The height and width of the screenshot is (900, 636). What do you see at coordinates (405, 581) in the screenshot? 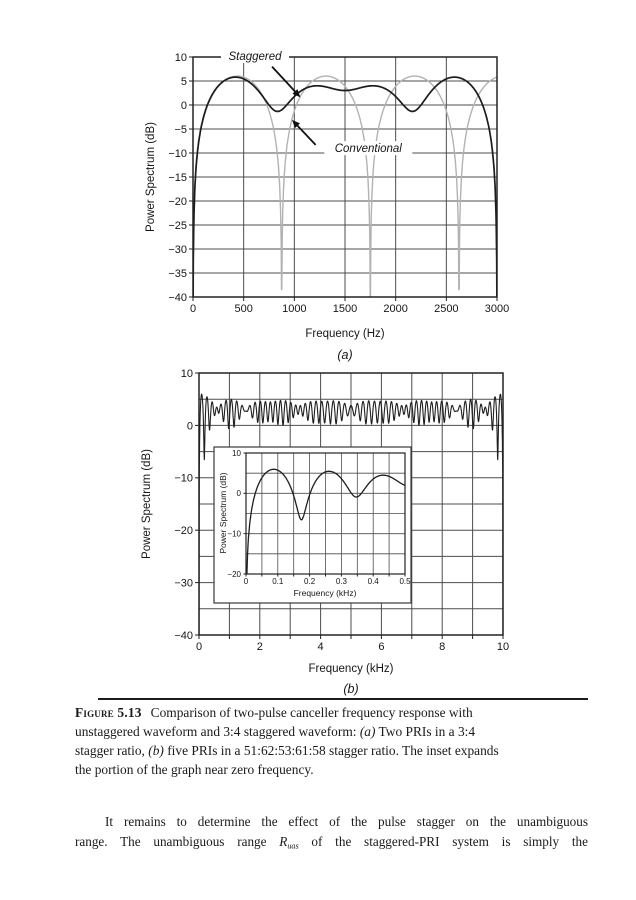
I see `svg-text: 0.5` at bounding box center [405, 581].